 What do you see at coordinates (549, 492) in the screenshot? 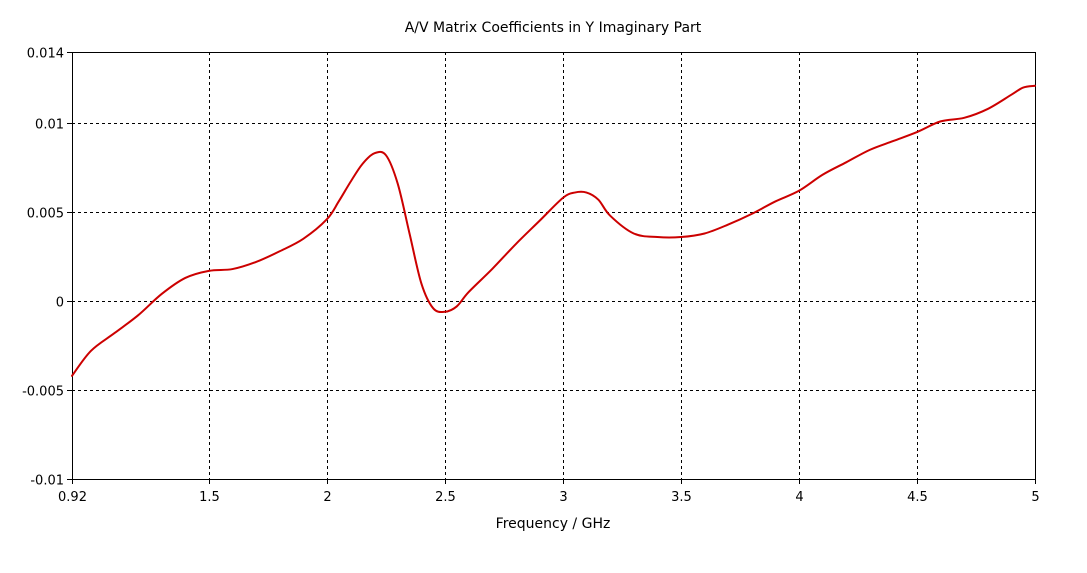
I see `x-axis-ticks: 0.92 1.5 2 2.5 3 3.5 4 4.5 5` at bounding box center [549, 492].